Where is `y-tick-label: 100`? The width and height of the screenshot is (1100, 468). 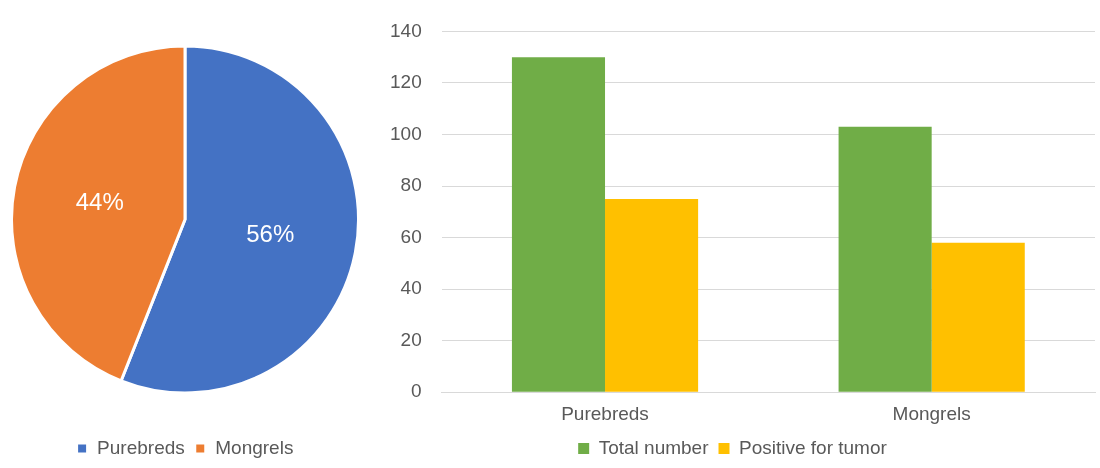 y-tick-label: 100 is located at coordinates (406, 133).